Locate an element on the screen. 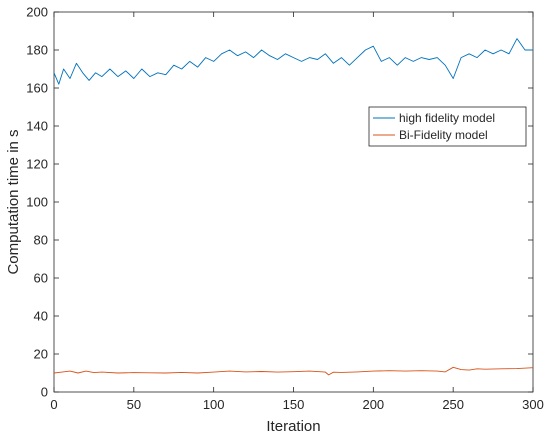  y-tick-label: 40 is located at coordinates (41, 316).